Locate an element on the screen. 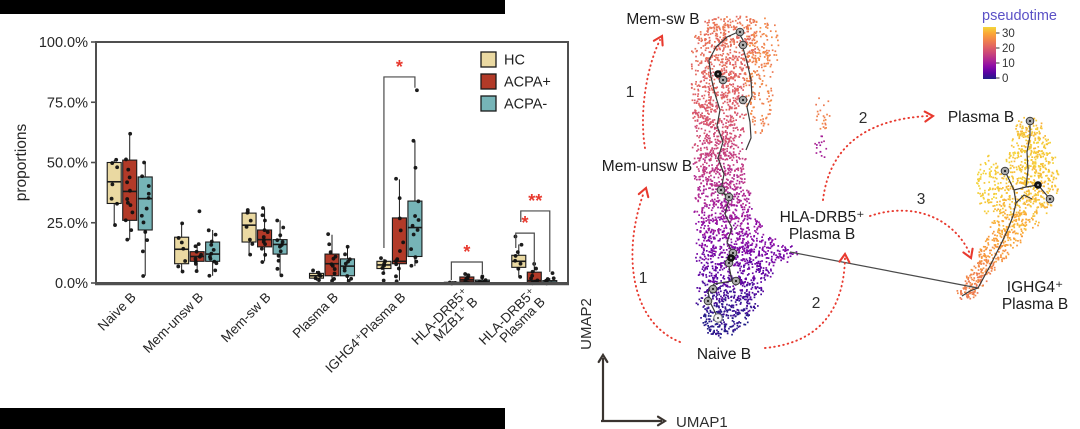 Image resolution: width=1080 pixels, height=429 pixels. box is located at coordinates (182, 250).